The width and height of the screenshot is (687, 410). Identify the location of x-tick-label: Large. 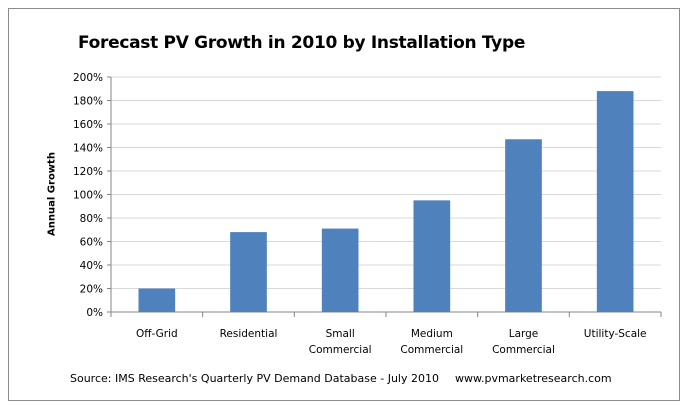
(524, 334).